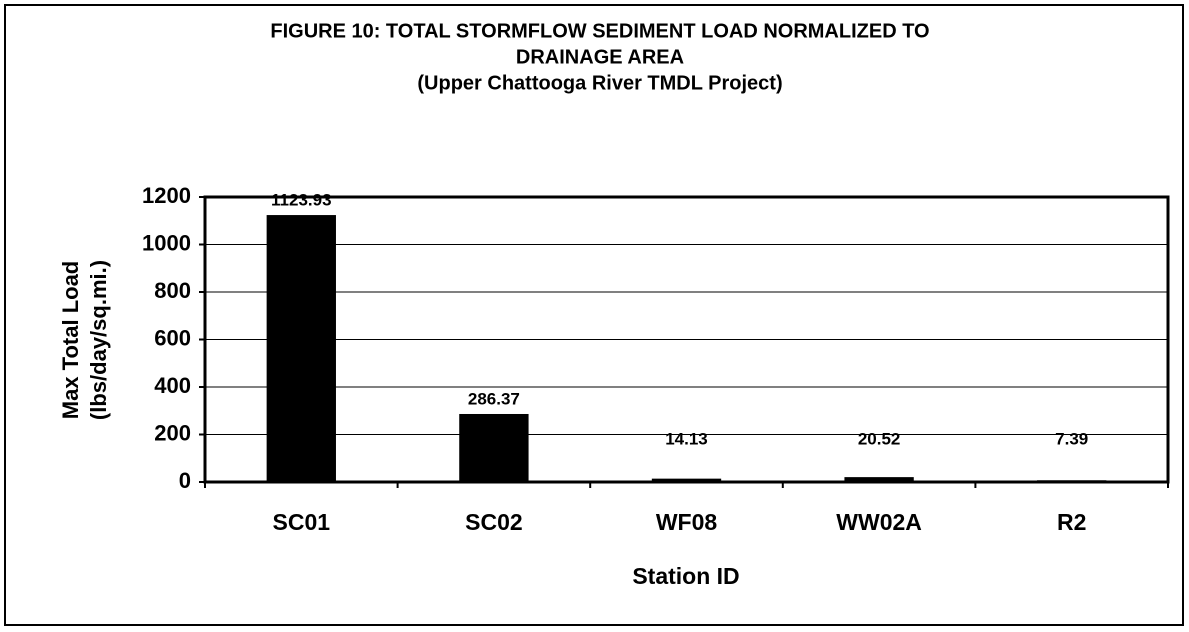 The width and height of the screenshot is (1189, 632). What do you see at coordinates (494, 398) in the screenshot?
I see `data-label: 286.37` at bounding box center [494, 398].